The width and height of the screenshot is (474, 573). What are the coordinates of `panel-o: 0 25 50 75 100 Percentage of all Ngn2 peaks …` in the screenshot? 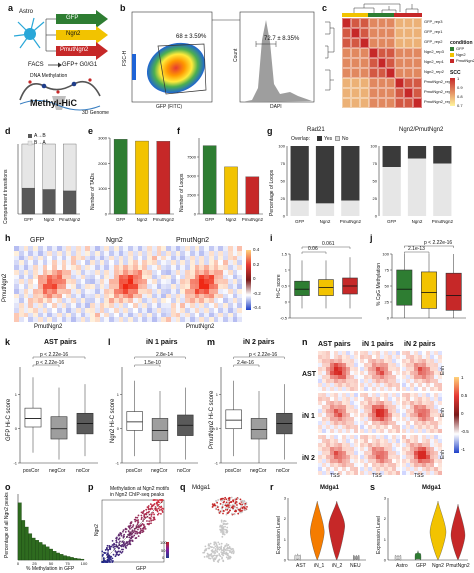 It's located at (44, 527).